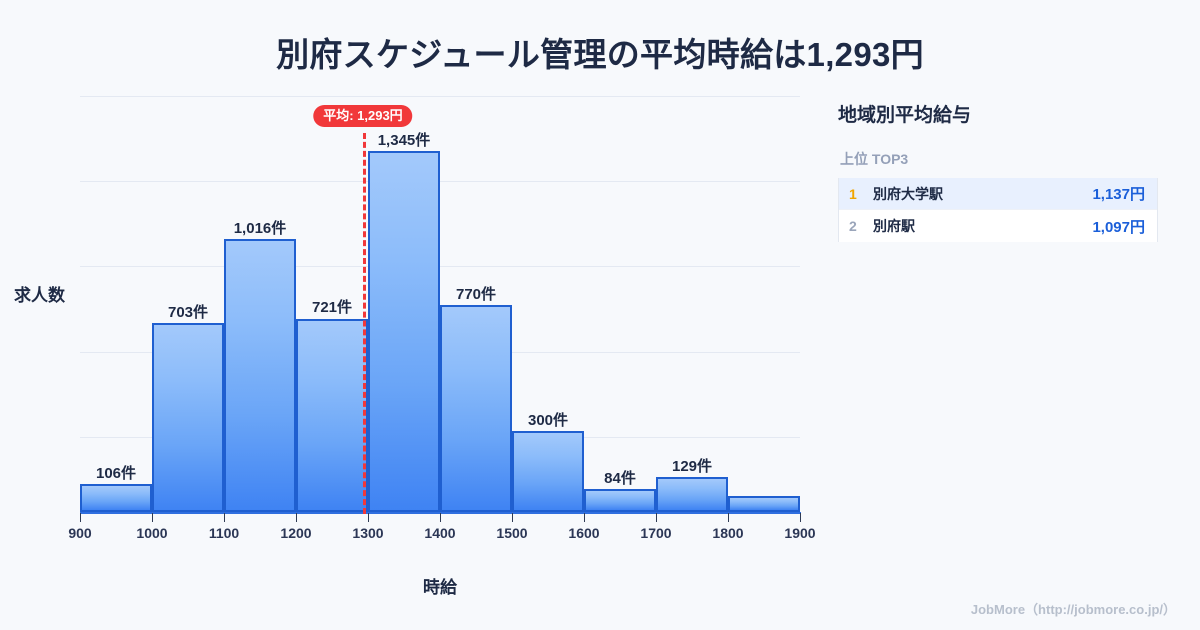 Image resolution: width=1200 pixels, height=630 pixels. I want to click on rank-row: 1 別府大学駅 1,137円, so click(998, 194).